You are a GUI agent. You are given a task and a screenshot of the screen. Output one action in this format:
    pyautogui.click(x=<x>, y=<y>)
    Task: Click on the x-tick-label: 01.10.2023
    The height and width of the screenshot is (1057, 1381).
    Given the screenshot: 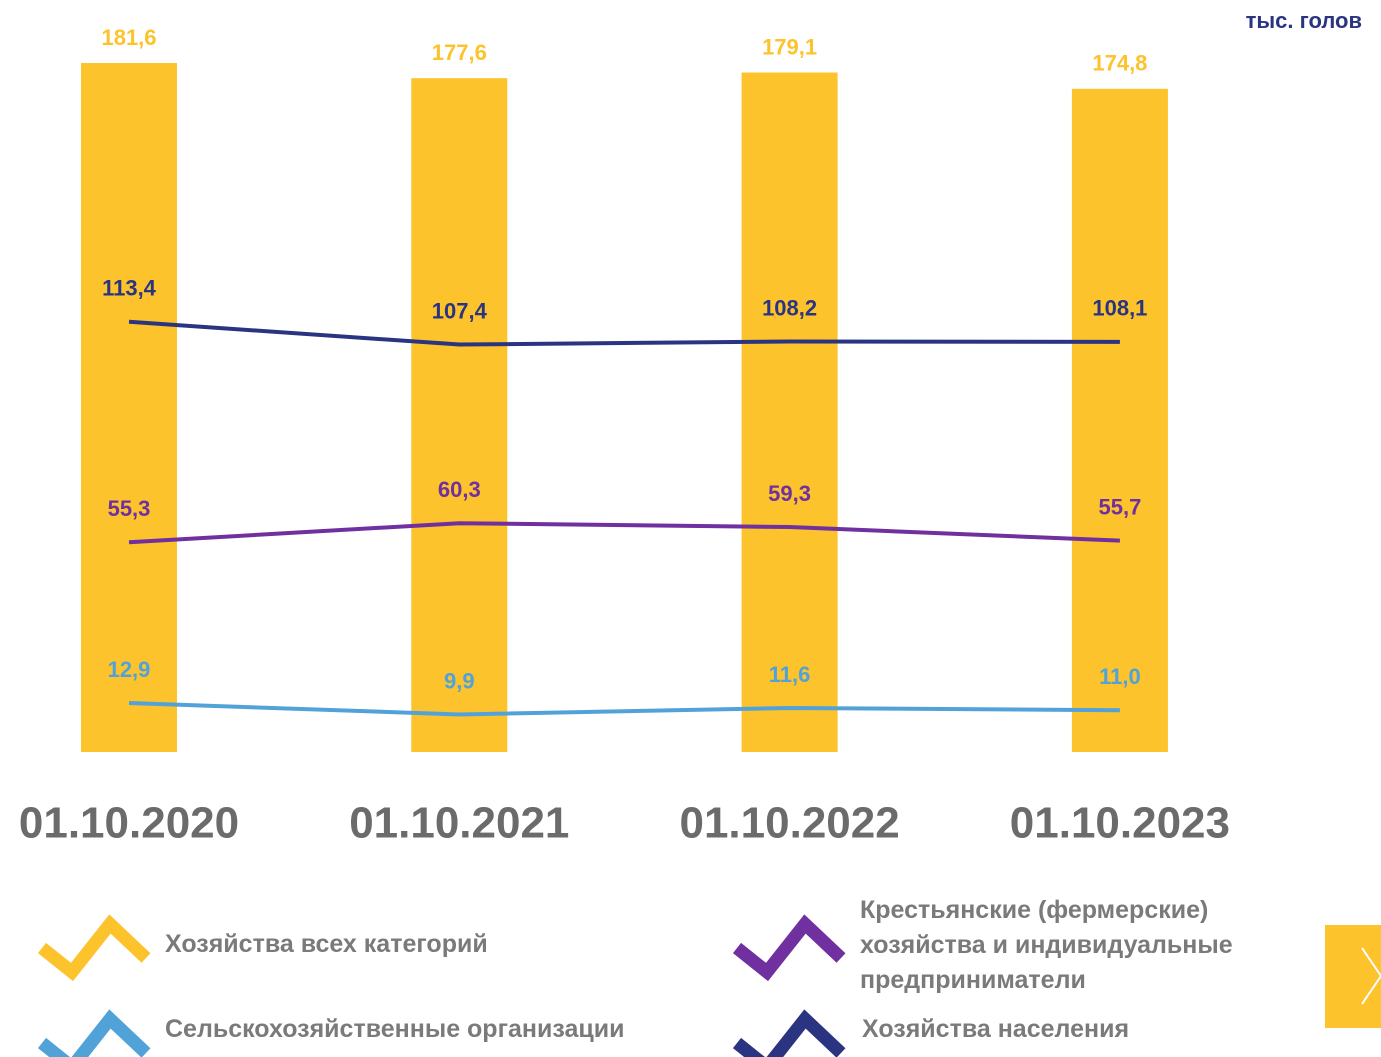 What is the action you would take?
    pyautogui.click(x=1120, y=823)
    